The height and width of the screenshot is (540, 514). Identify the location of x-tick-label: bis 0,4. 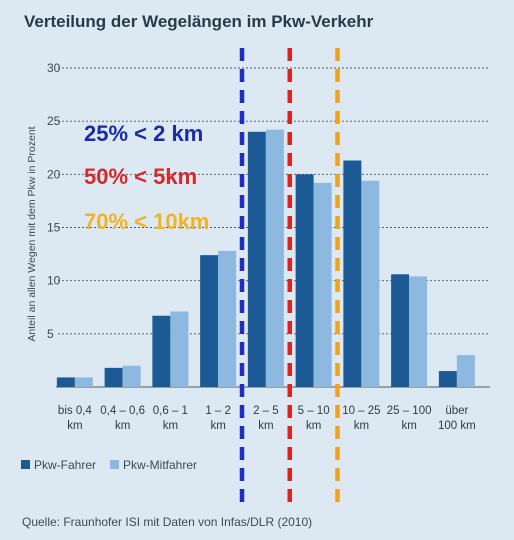
(75, 411).